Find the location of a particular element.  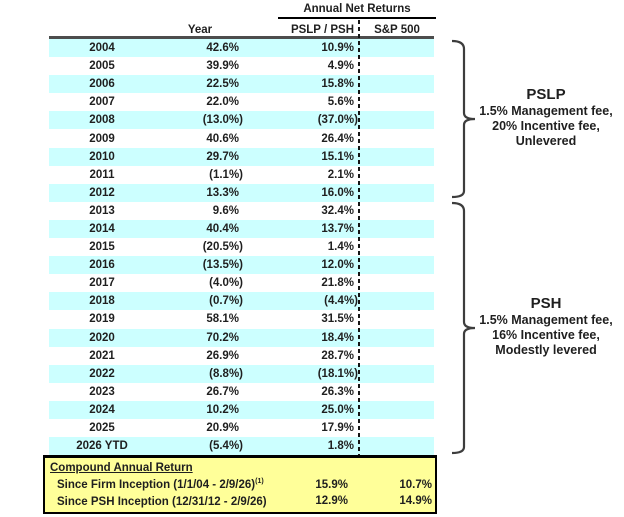

cell-year: 2005 is located at coordinates (102, 66).